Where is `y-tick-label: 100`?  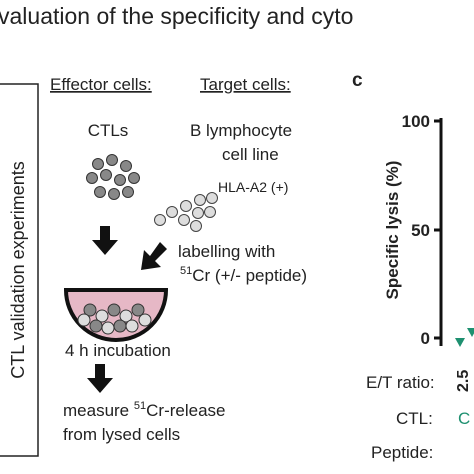 y-tick-label: 100 is located at coordinates (416, 121).